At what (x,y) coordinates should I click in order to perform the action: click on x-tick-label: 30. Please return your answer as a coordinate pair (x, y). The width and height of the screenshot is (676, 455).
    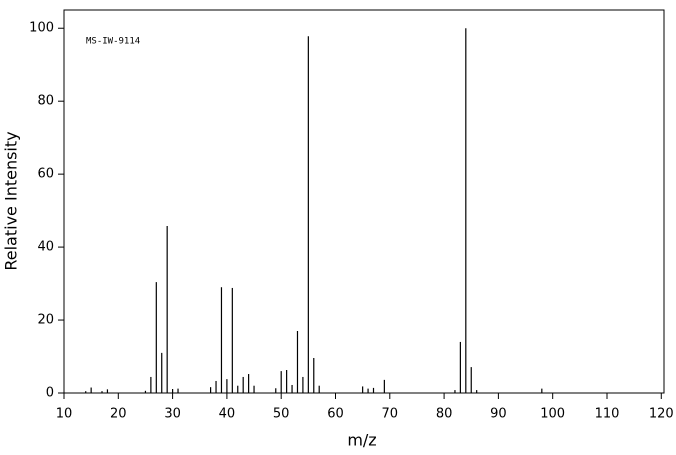
    Looking at the image, I should click on (172, 414).